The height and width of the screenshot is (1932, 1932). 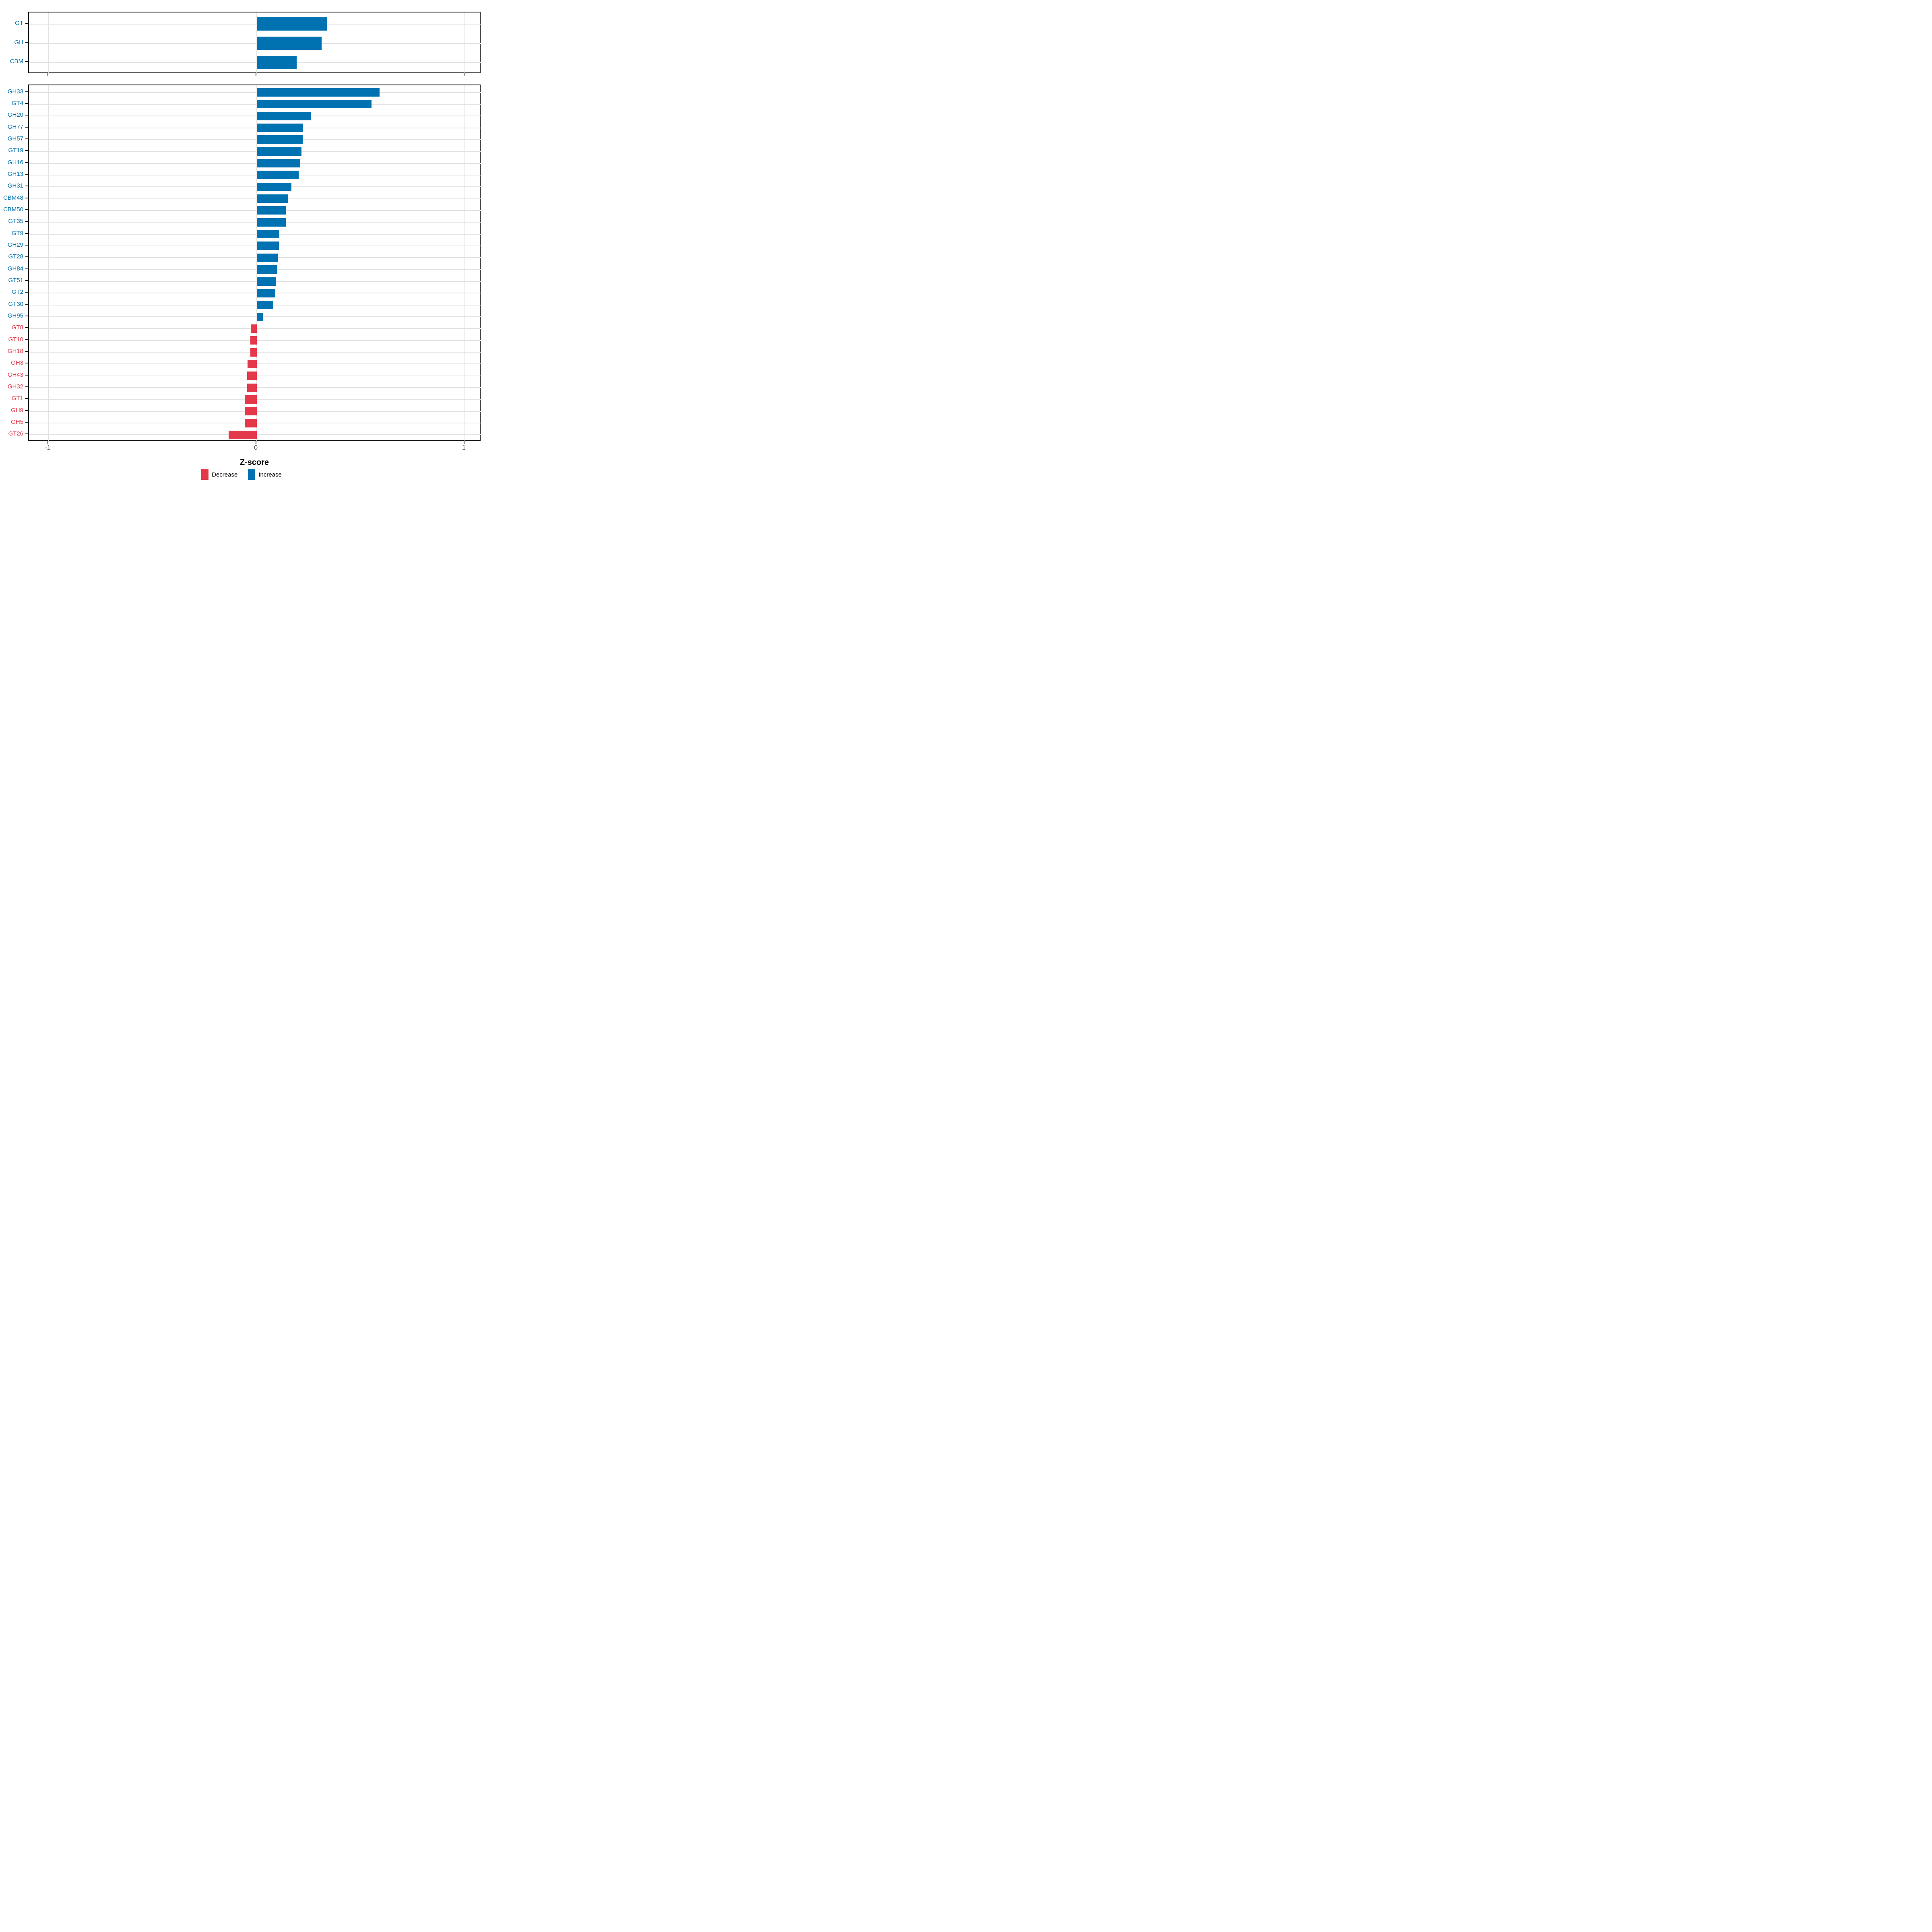 I want to click on h-gridline-GH95, so click(x=255, y=317).